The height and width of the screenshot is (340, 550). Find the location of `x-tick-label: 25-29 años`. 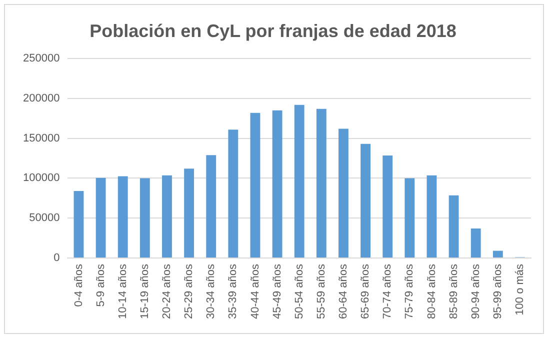

x-tick-label: 25-29 años is located at coordinates (189, 291).